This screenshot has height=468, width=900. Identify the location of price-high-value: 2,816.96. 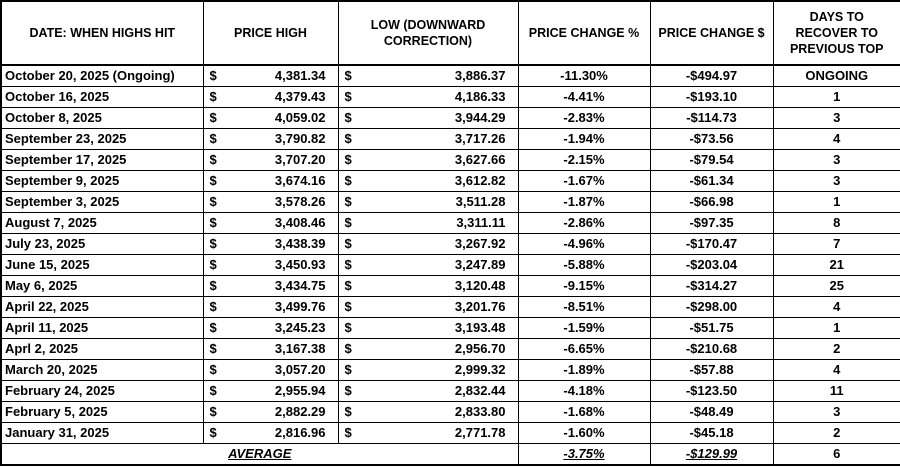
(300, 432).